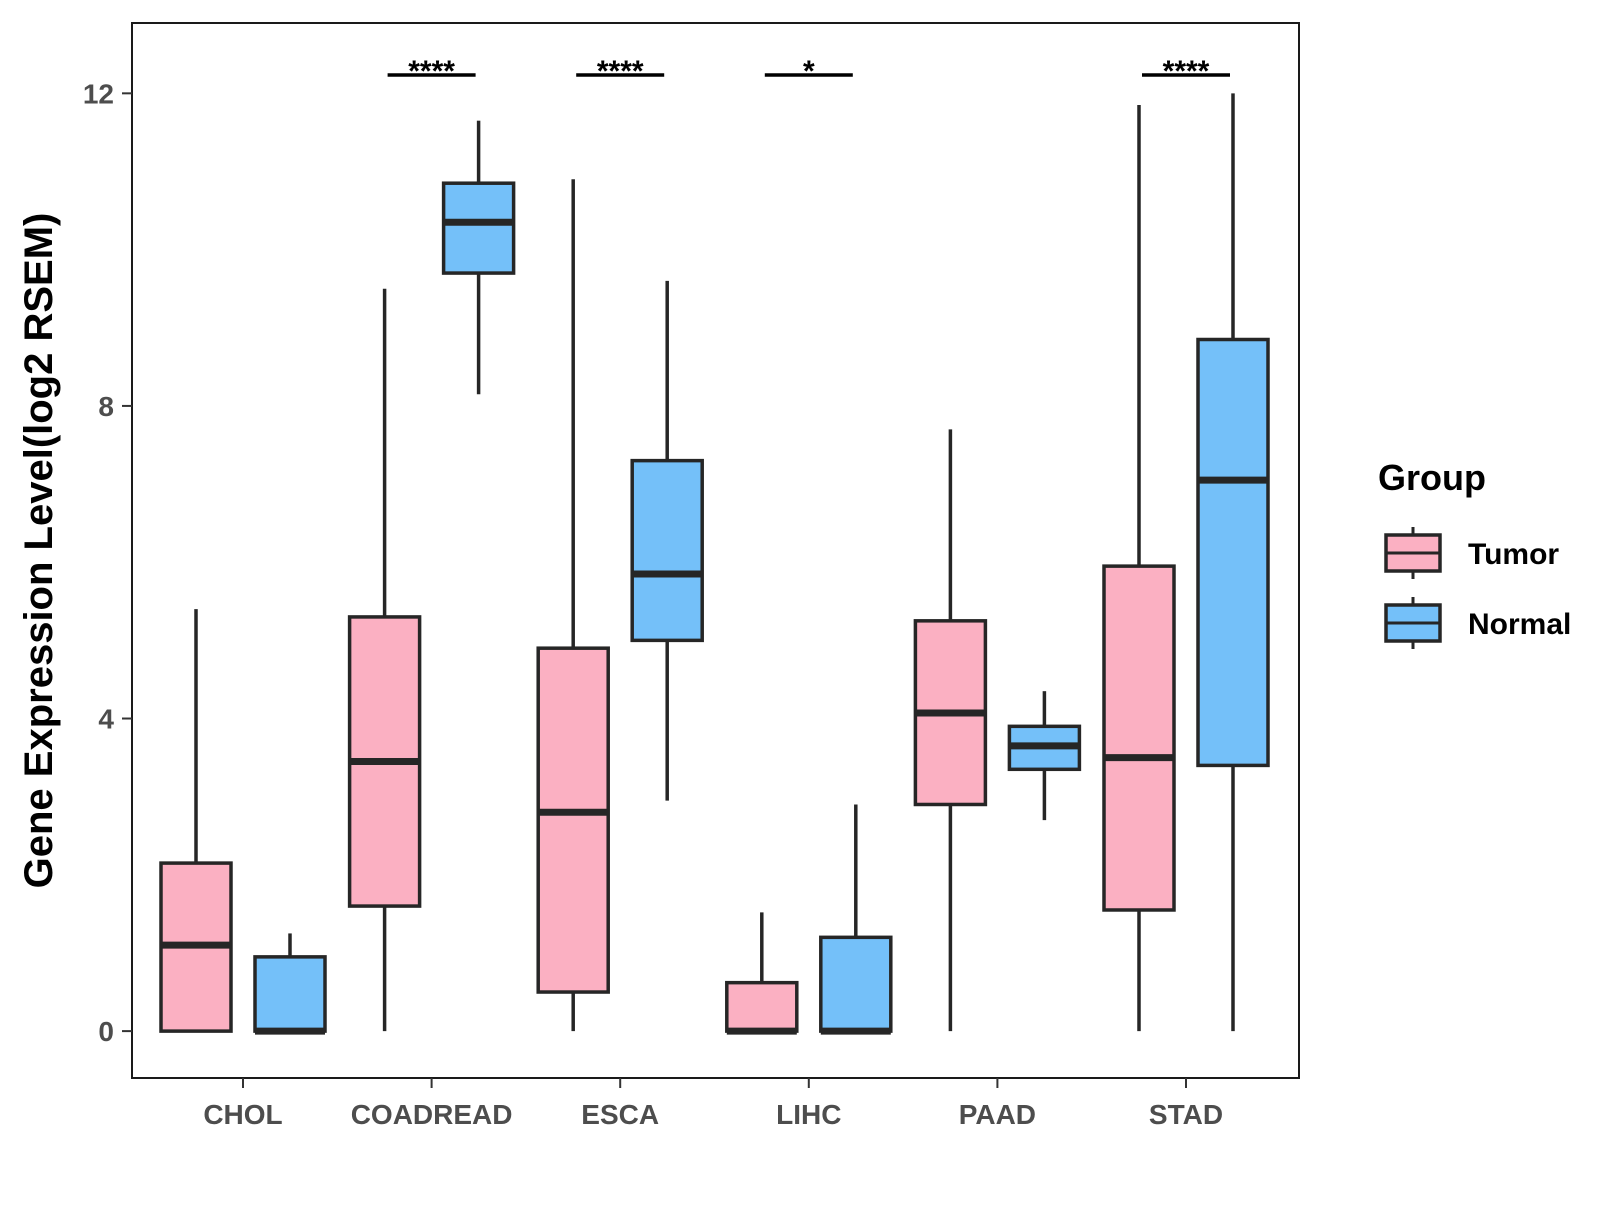 The width and height of the screenshot is (1600, 1205). Describe the element at coordinates (856, 984) in the screenshot. I see `normal-lihc-box` at that location.